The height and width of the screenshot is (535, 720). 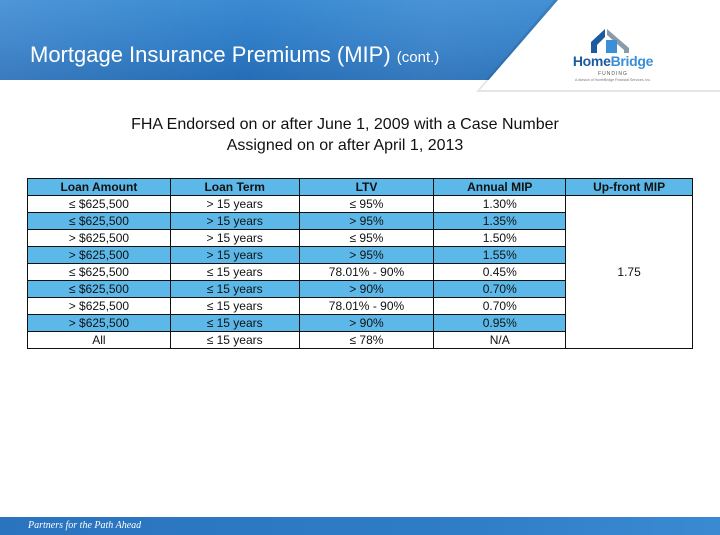 I want to click on table-row: ≤ $625,500 ≤ 15 years 78.01% - 90% 0.45%, so click(x=360, y=272).